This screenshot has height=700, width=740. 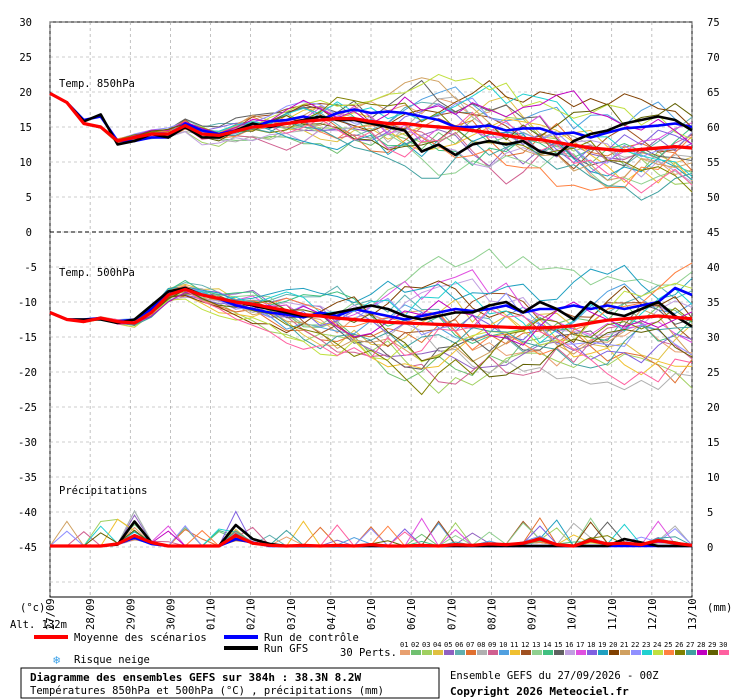 I want to click on left-tick-label: -20, so click(x=27, y=373).